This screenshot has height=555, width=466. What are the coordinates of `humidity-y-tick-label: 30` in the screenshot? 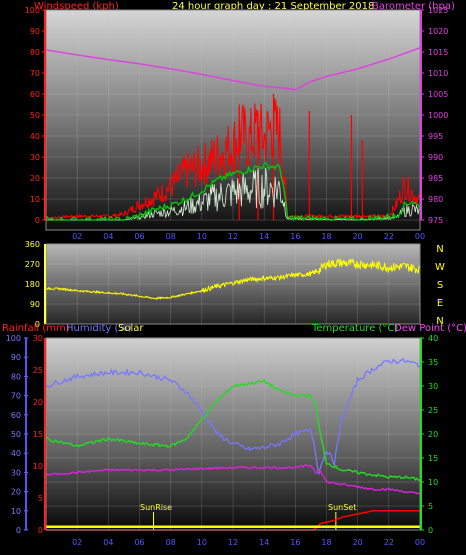 It's located at (16, 472).